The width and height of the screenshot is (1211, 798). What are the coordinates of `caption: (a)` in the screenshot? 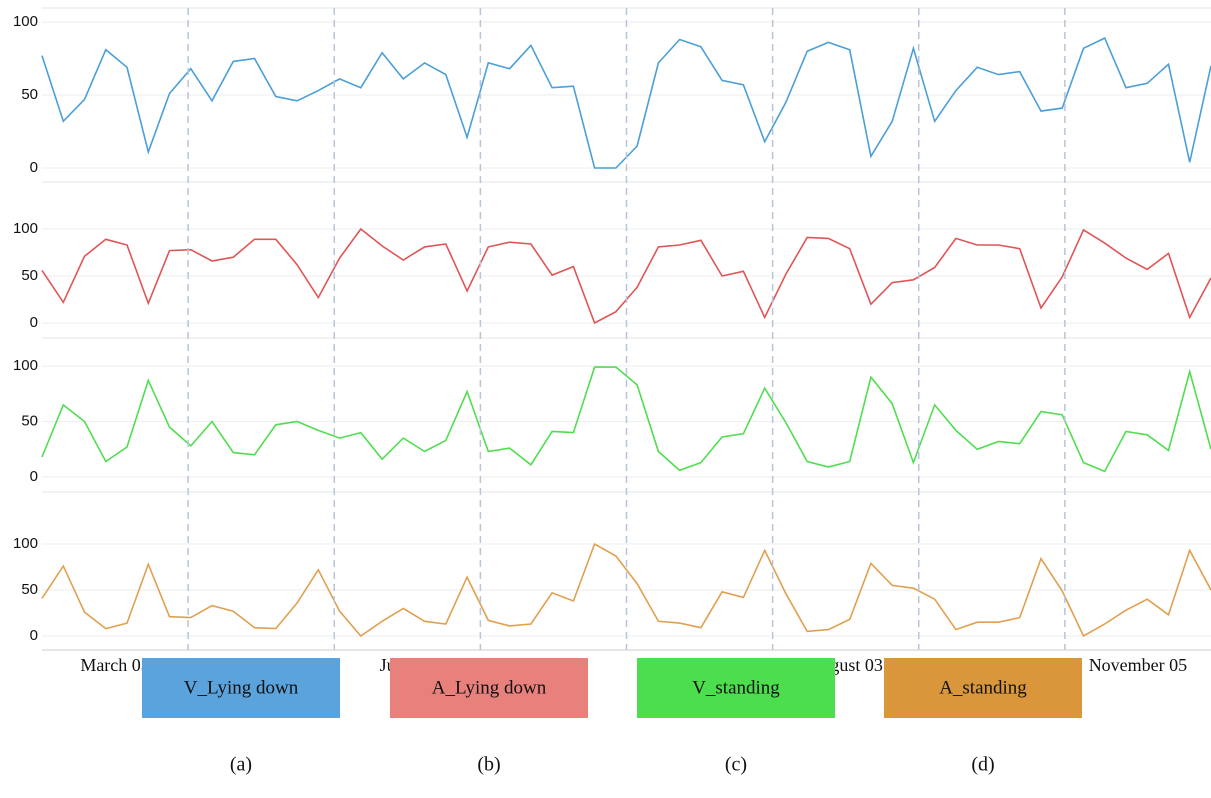 It's located at (241, 765).